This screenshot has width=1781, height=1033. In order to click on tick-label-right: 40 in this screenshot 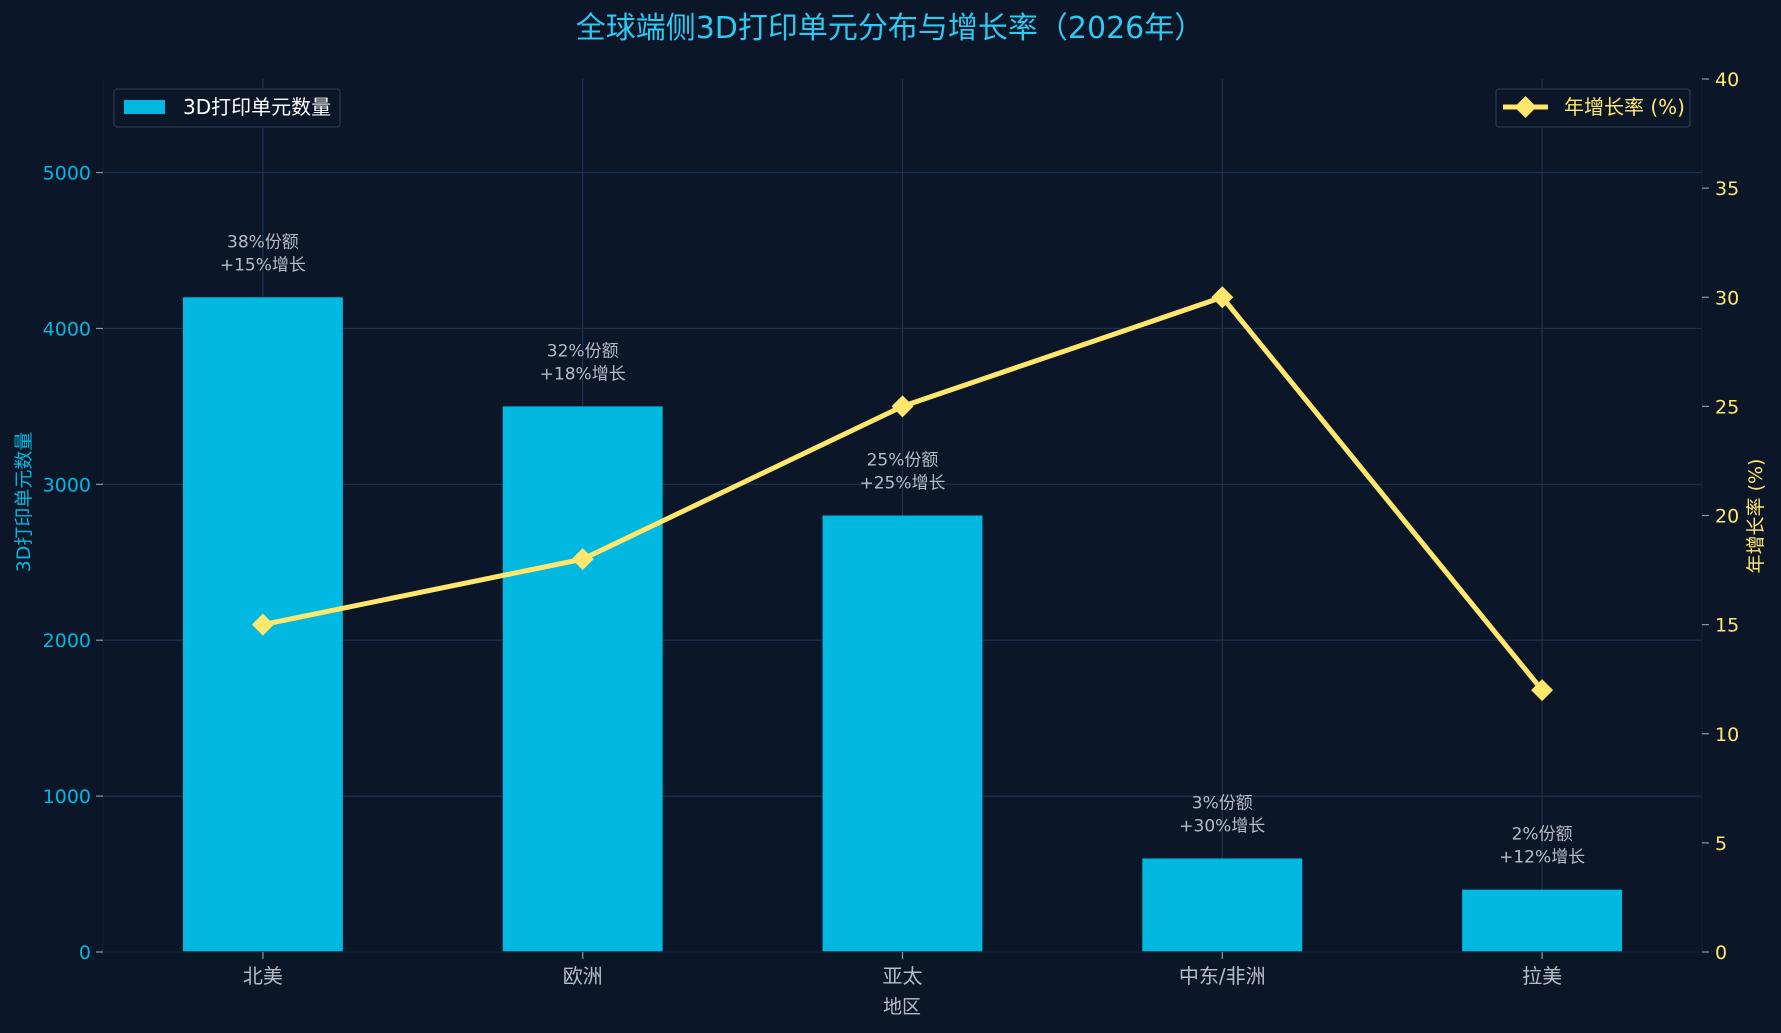, I will do `click(1727, 80)`.